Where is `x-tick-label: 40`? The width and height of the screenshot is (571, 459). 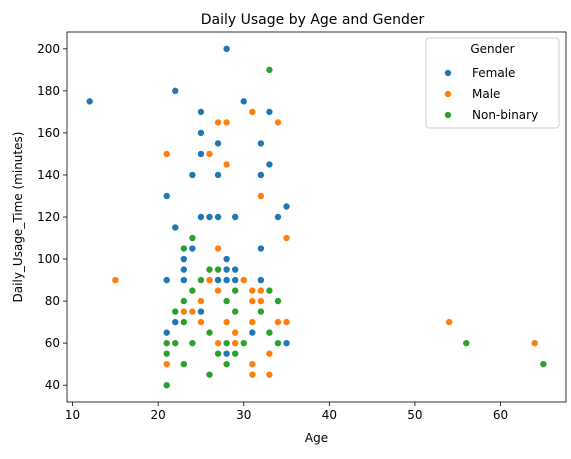
x-tick-label: 40 is located at coordinates (329, 415).